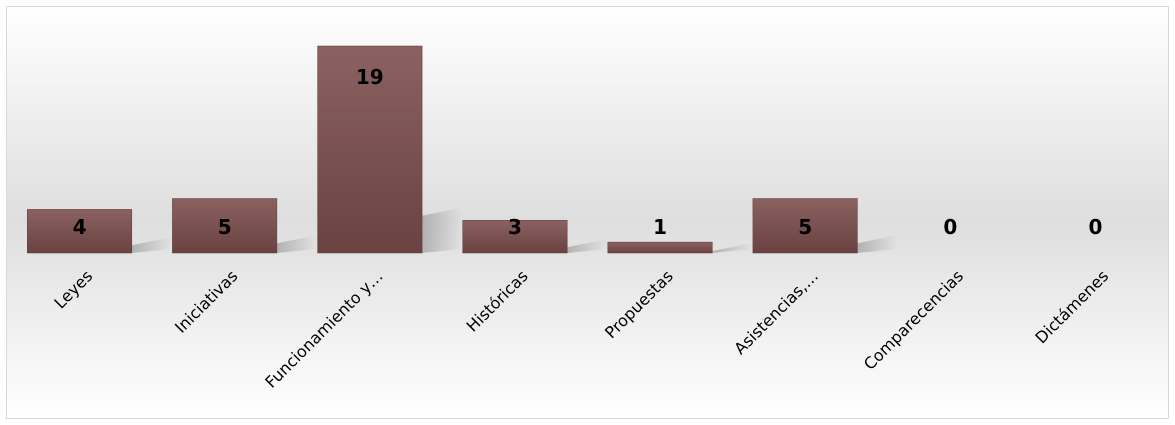 The height and width of the screenshot is (425, 1175). What do you see at coordinates (370, 77) in the screenshot?
I see `data-label-3: 19` at bounding box center [370, 77].